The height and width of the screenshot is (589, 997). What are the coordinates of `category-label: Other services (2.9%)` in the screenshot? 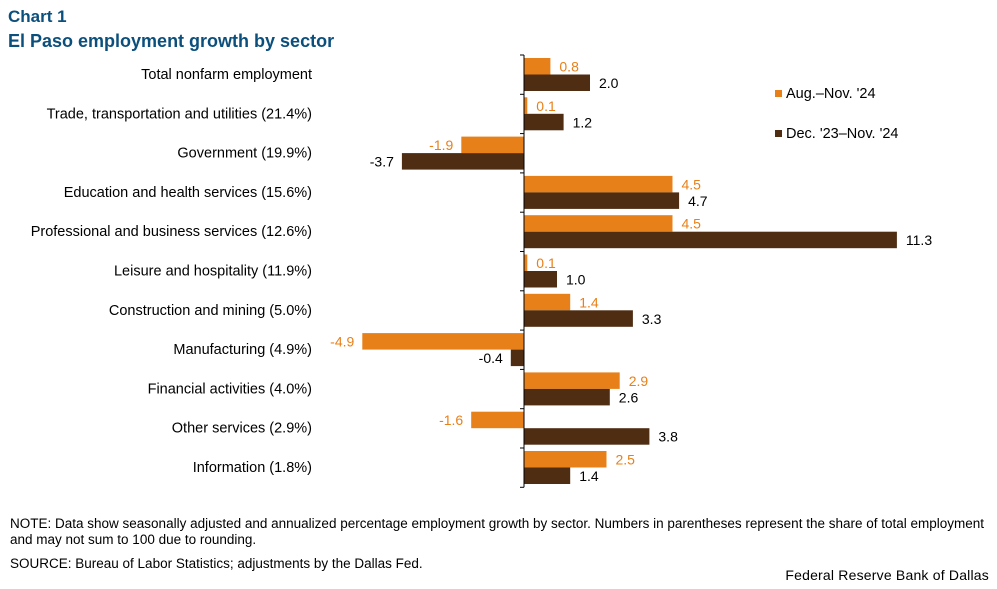 It's located at (242, 429).